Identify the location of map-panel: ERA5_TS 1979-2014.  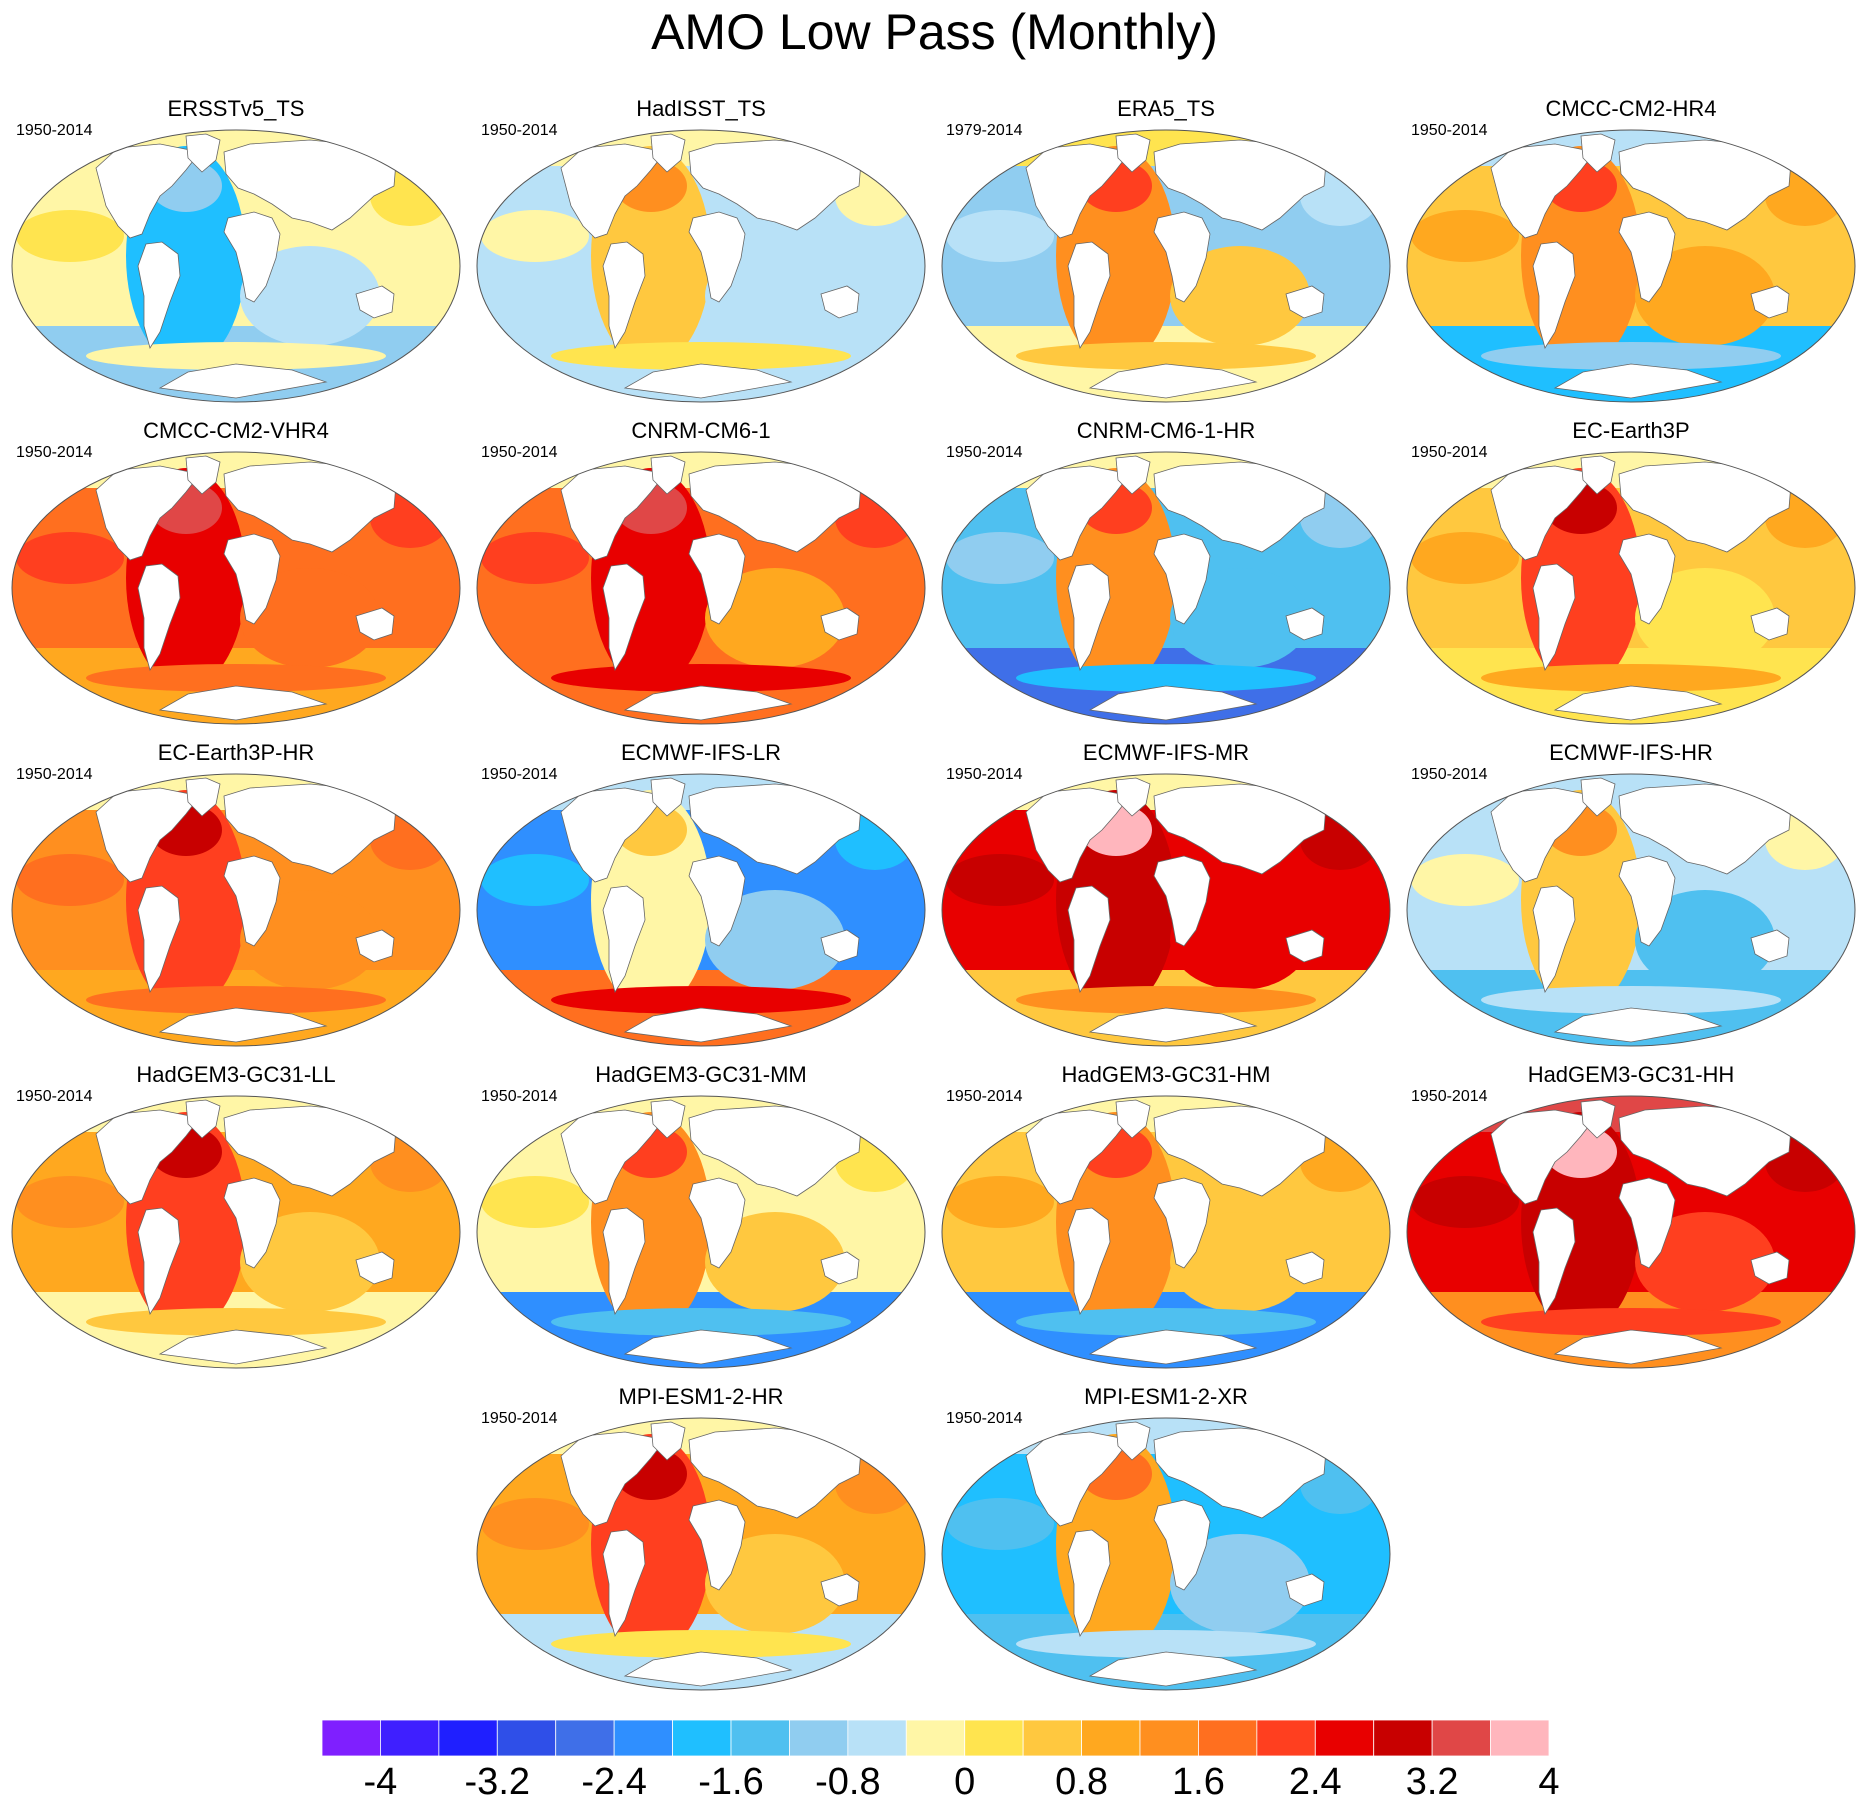
(1166, 254).